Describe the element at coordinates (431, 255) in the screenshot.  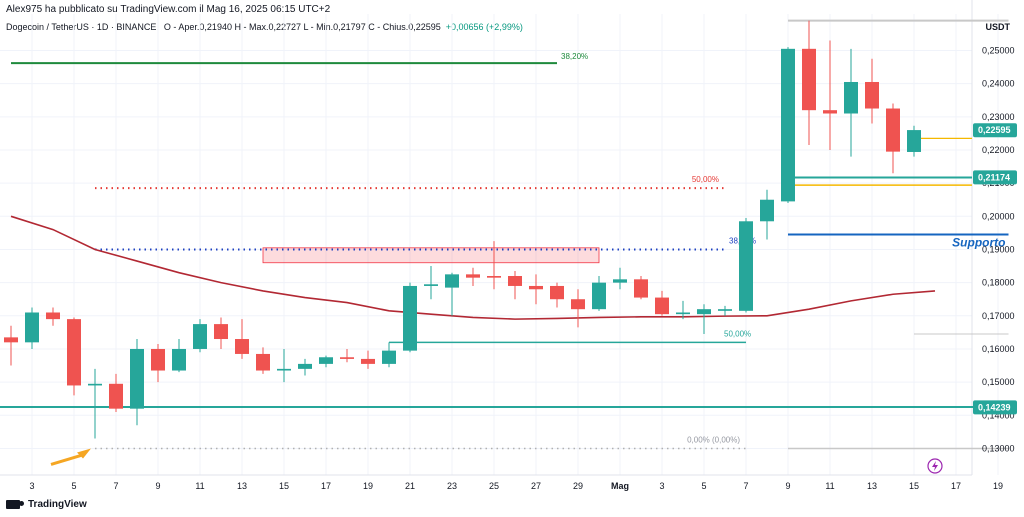
I see `resistance-zone` at that location.